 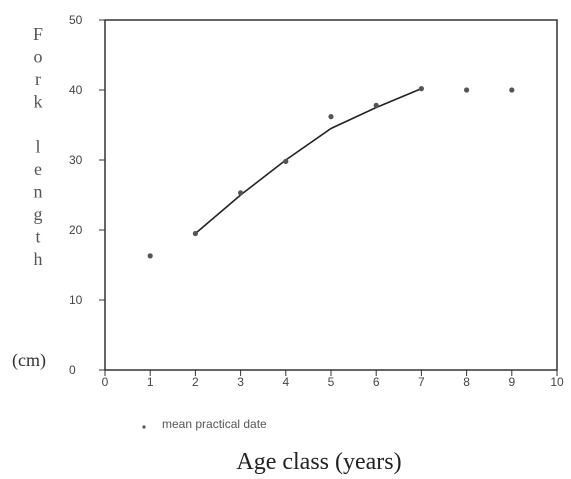 I want to click on x-tick-label: 4, so click(x=285, y=382).